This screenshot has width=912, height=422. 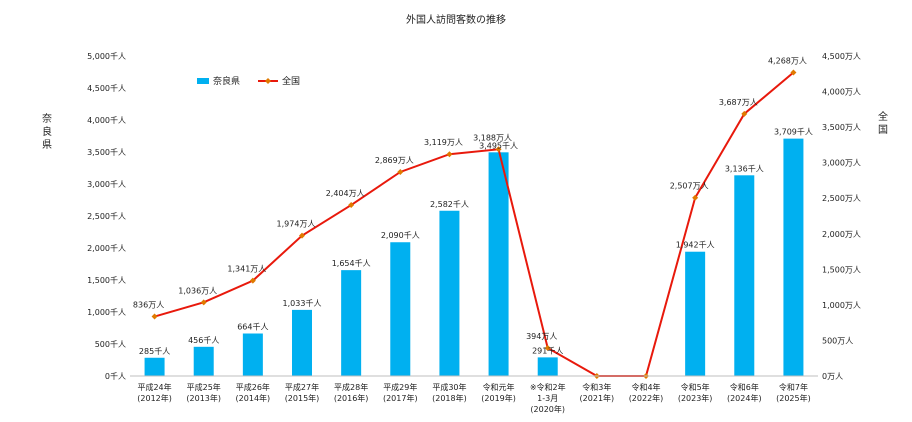 What do you see at coordinates (106, 184) in the screenshot?
I see `left-tick-label: 3,000千人` at bounding box center [106, 184].